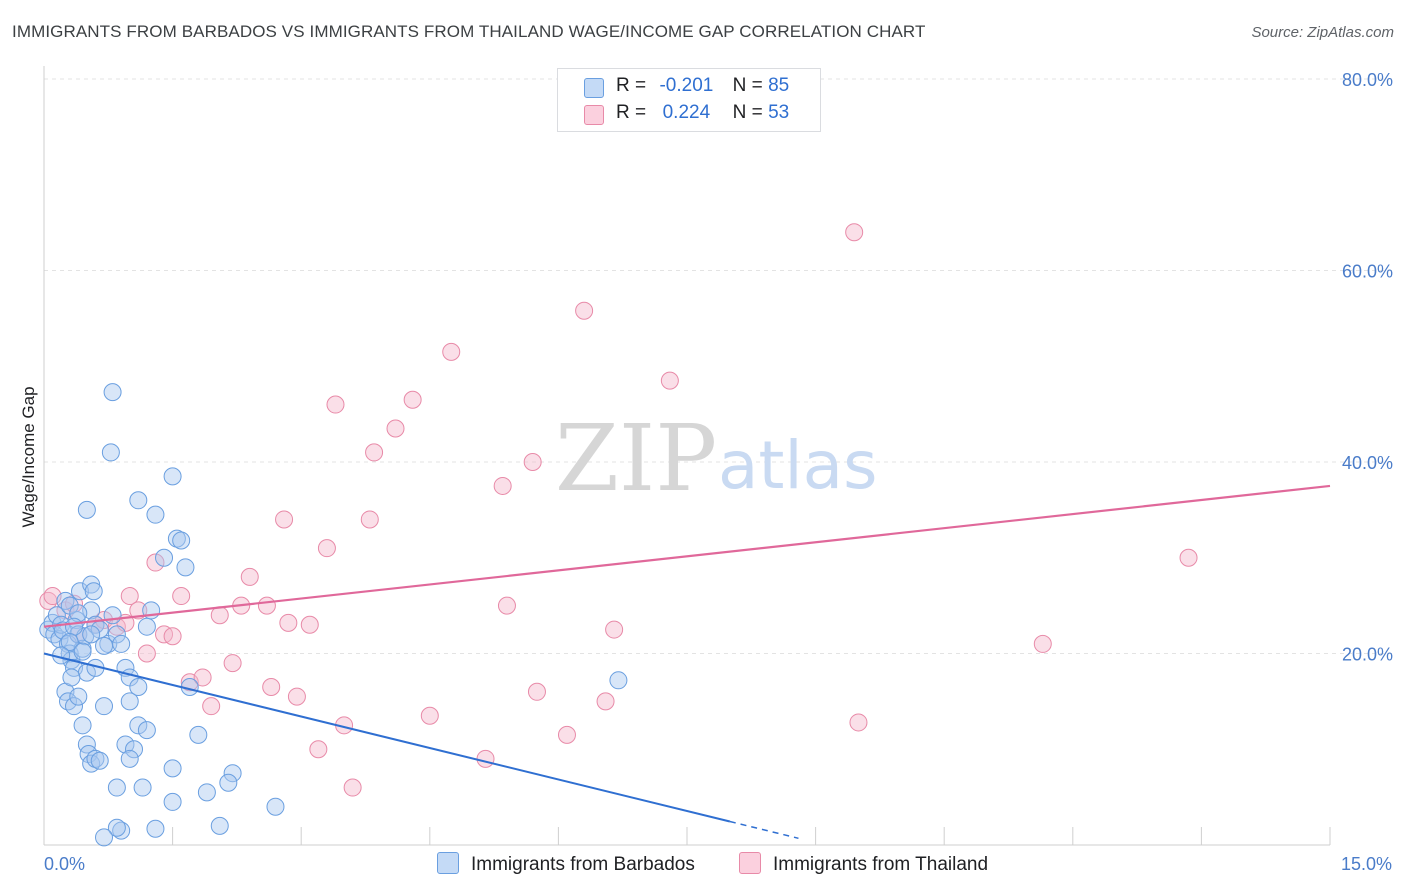 This screenshot has width=1406, height=892. What do you see at coordinates (1367, 463) in the screenshot?
I see `y-tick-label-40: 40.0%` at bounding box center [1367, 463].